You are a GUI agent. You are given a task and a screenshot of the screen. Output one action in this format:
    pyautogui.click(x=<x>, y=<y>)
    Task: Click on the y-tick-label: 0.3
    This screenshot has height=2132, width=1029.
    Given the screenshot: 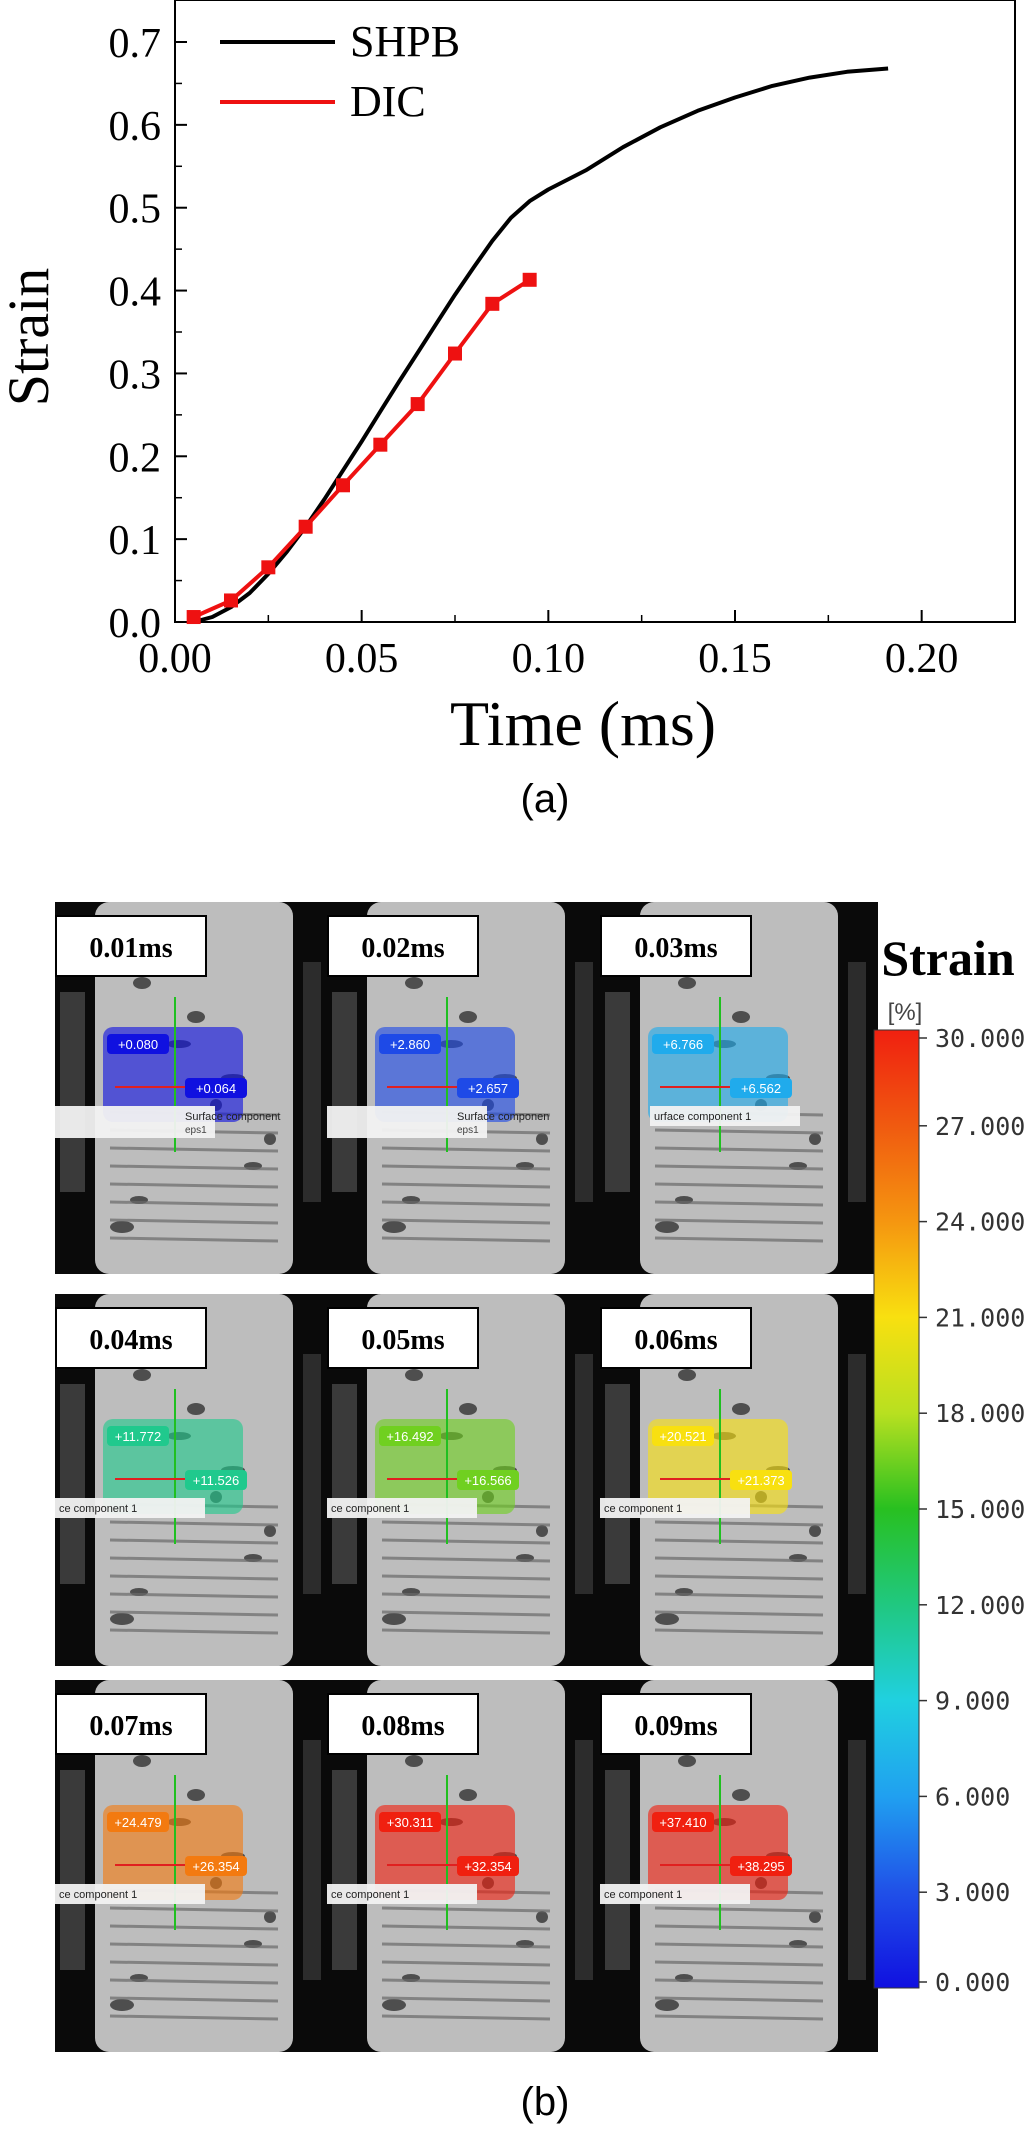 What is the action you would take?
    pyautogui.click(x=135, y=375)
    